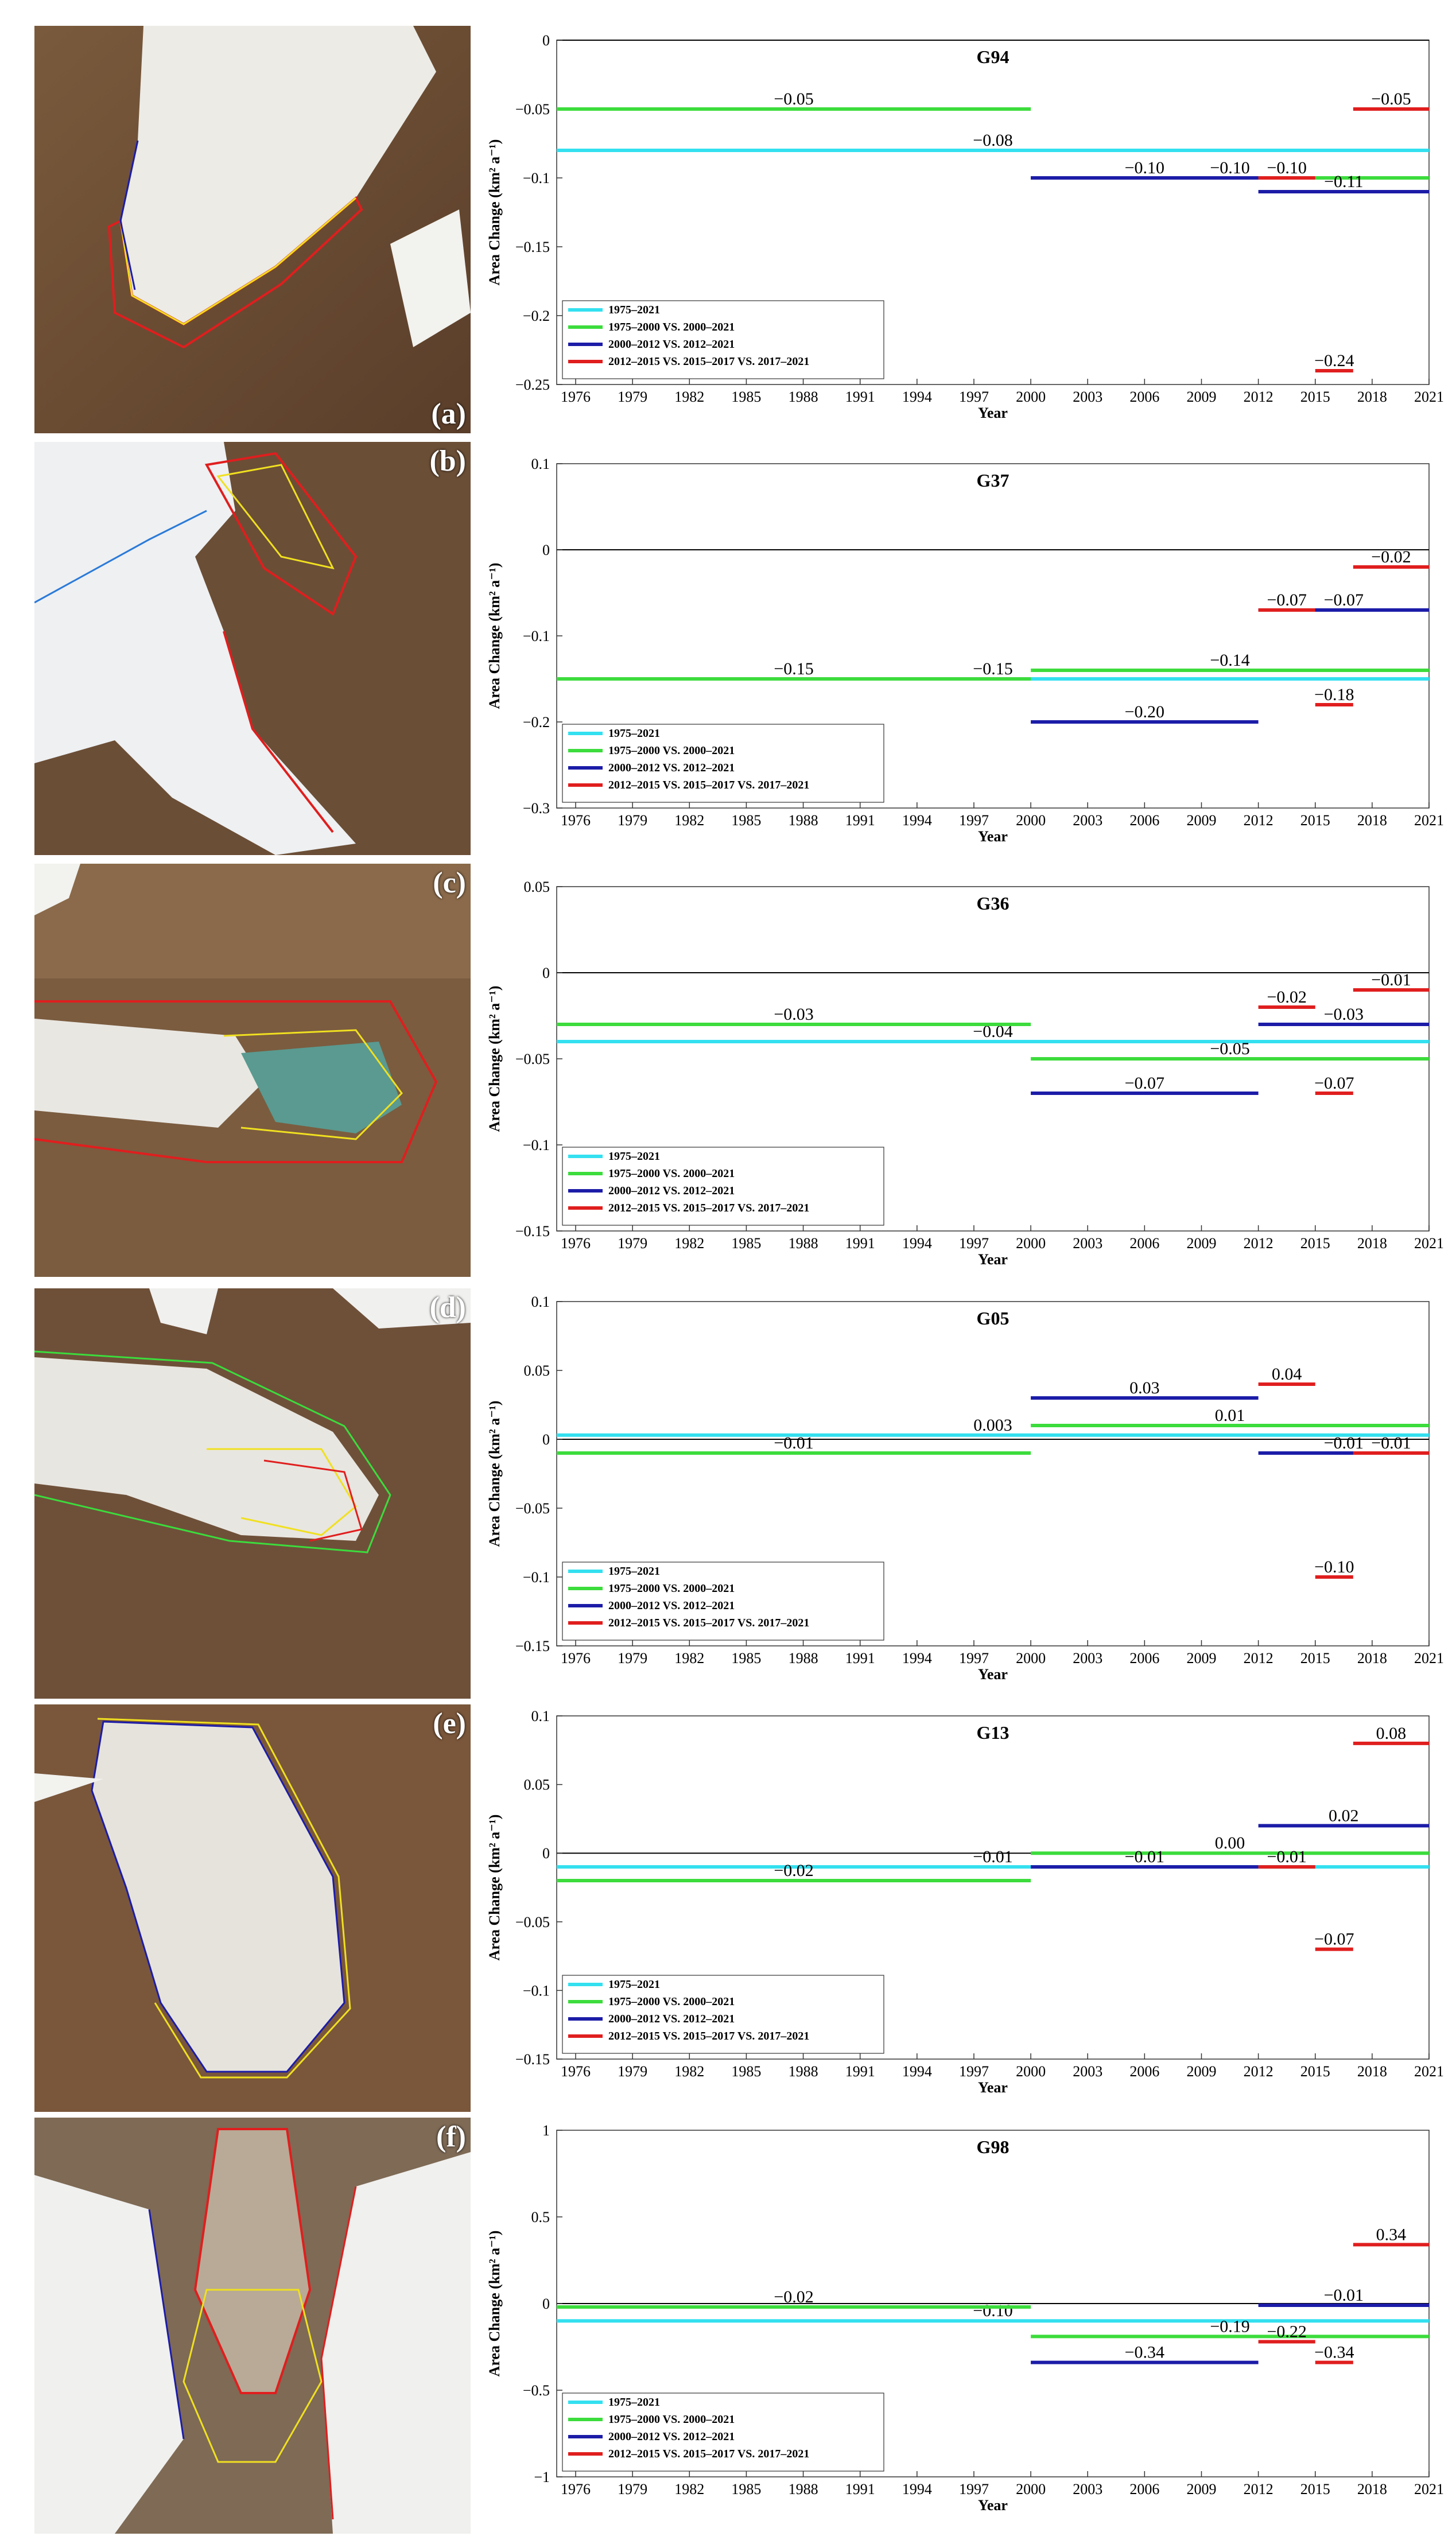 The image size is (1456, 2544). I want to click on chart-title: G94, so click(993, 56).